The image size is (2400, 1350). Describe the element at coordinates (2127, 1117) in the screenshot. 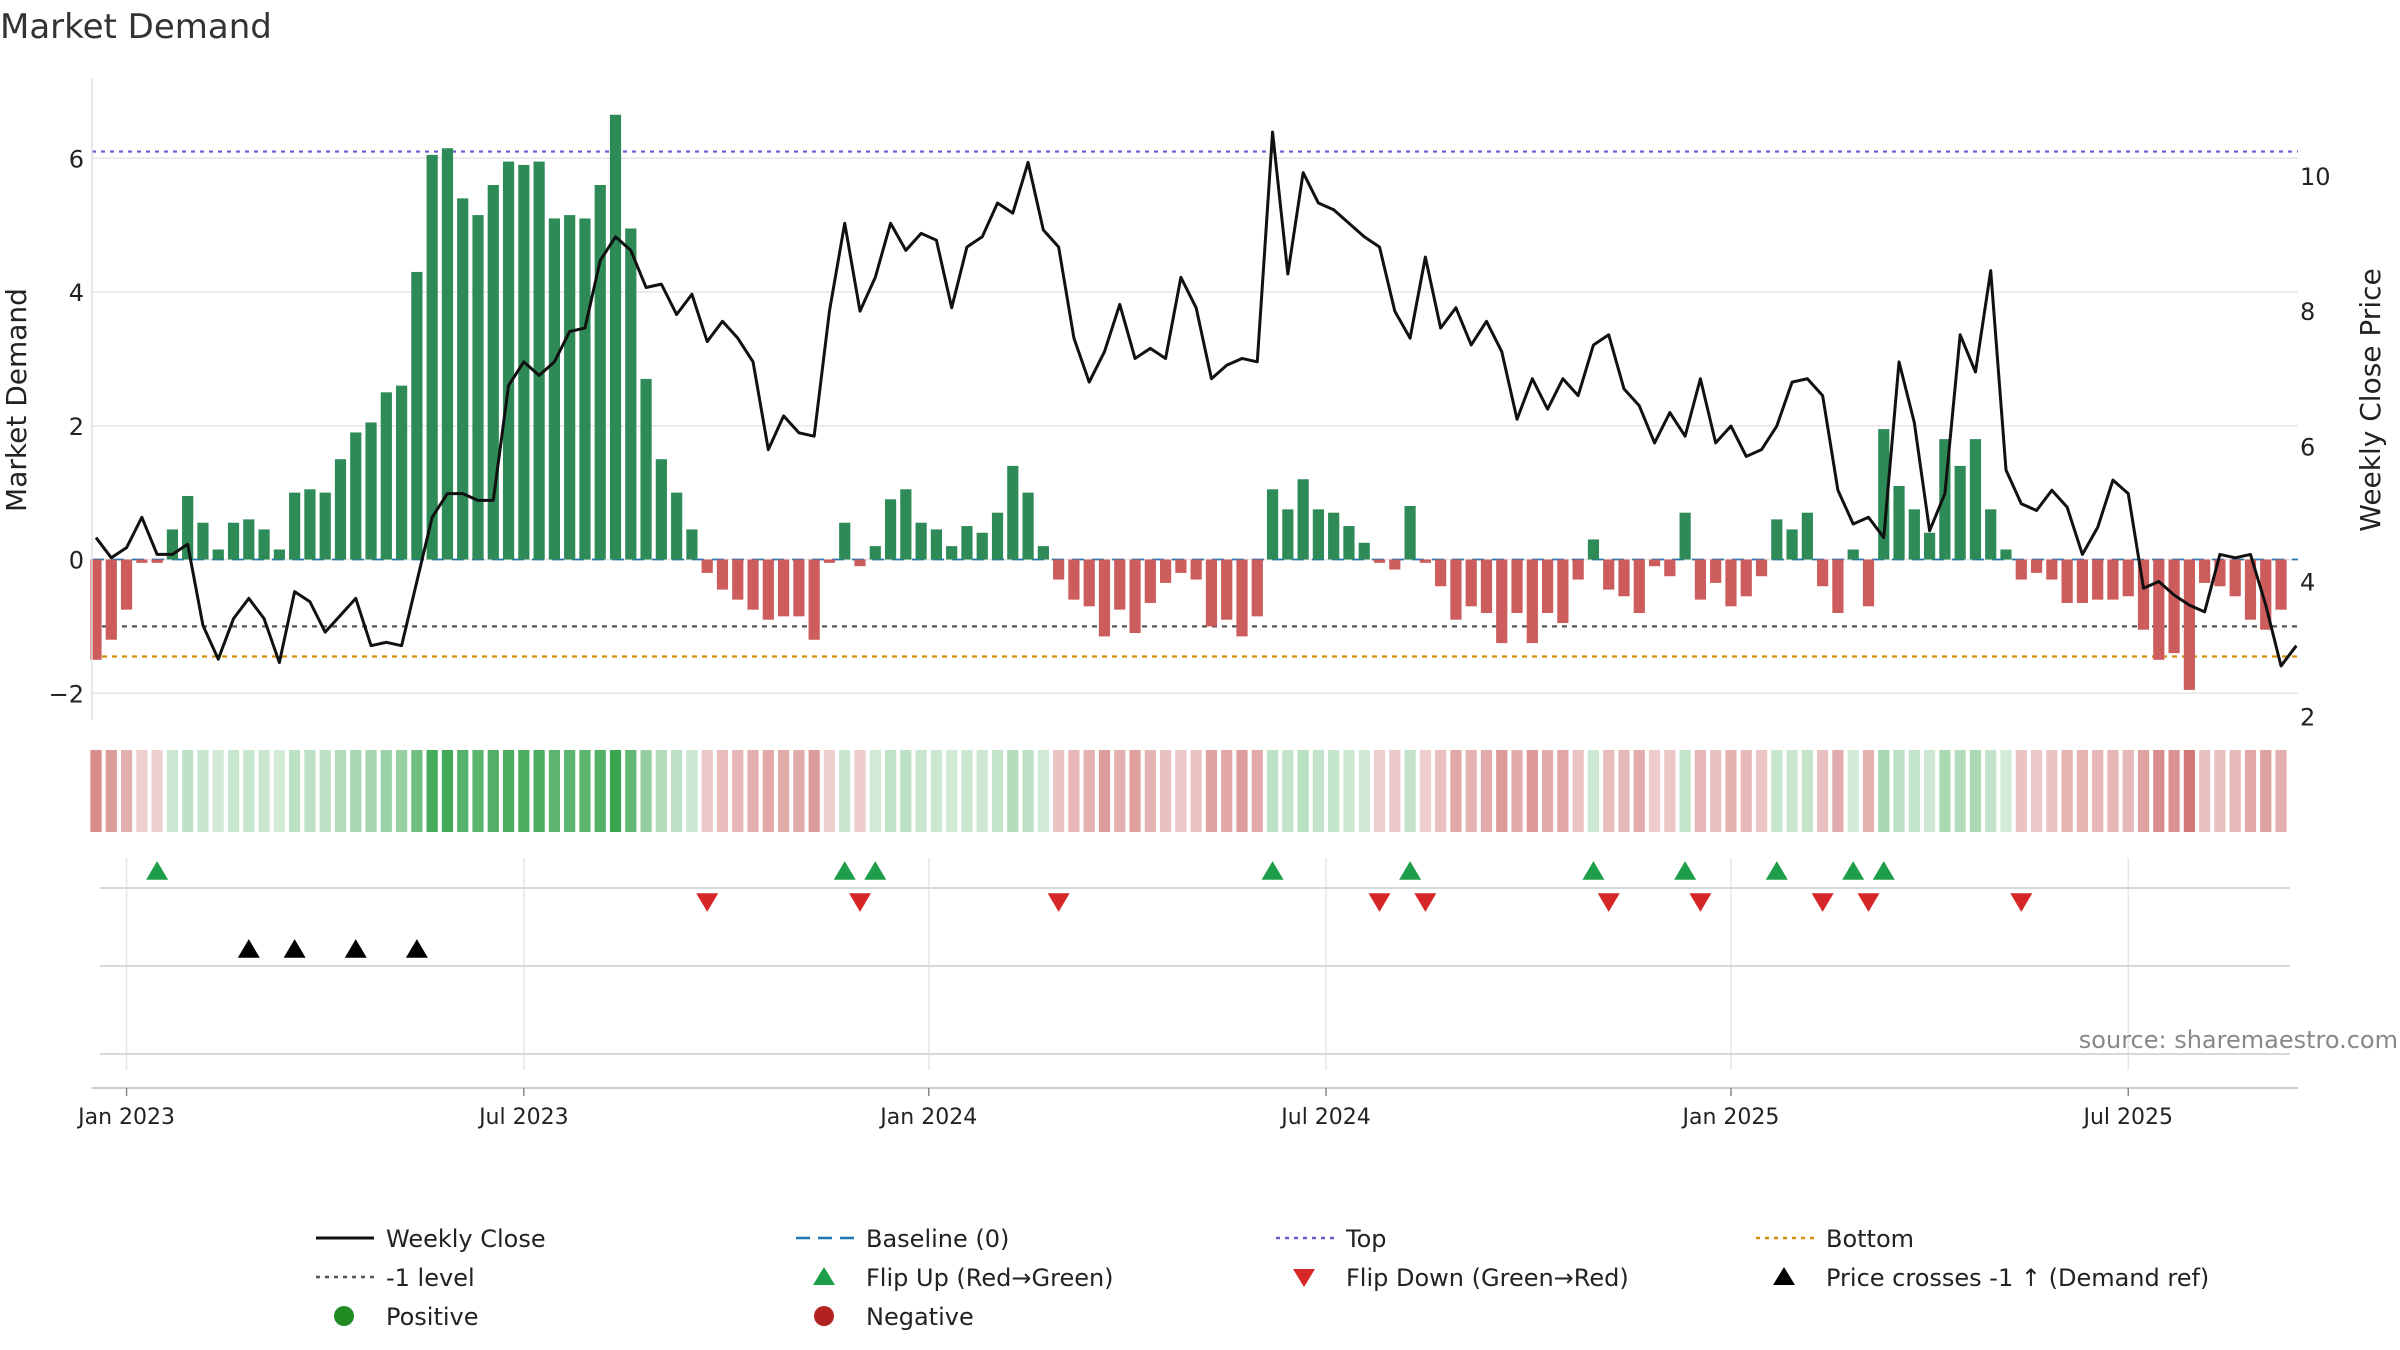

I see `x-tick-label: Jul 2025` at that location.